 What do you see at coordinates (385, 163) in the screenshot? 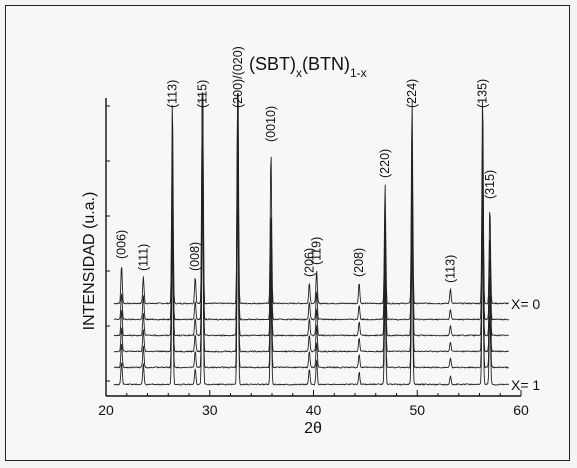
I see `peak-label: (220)` at bounding box center [385, 163].